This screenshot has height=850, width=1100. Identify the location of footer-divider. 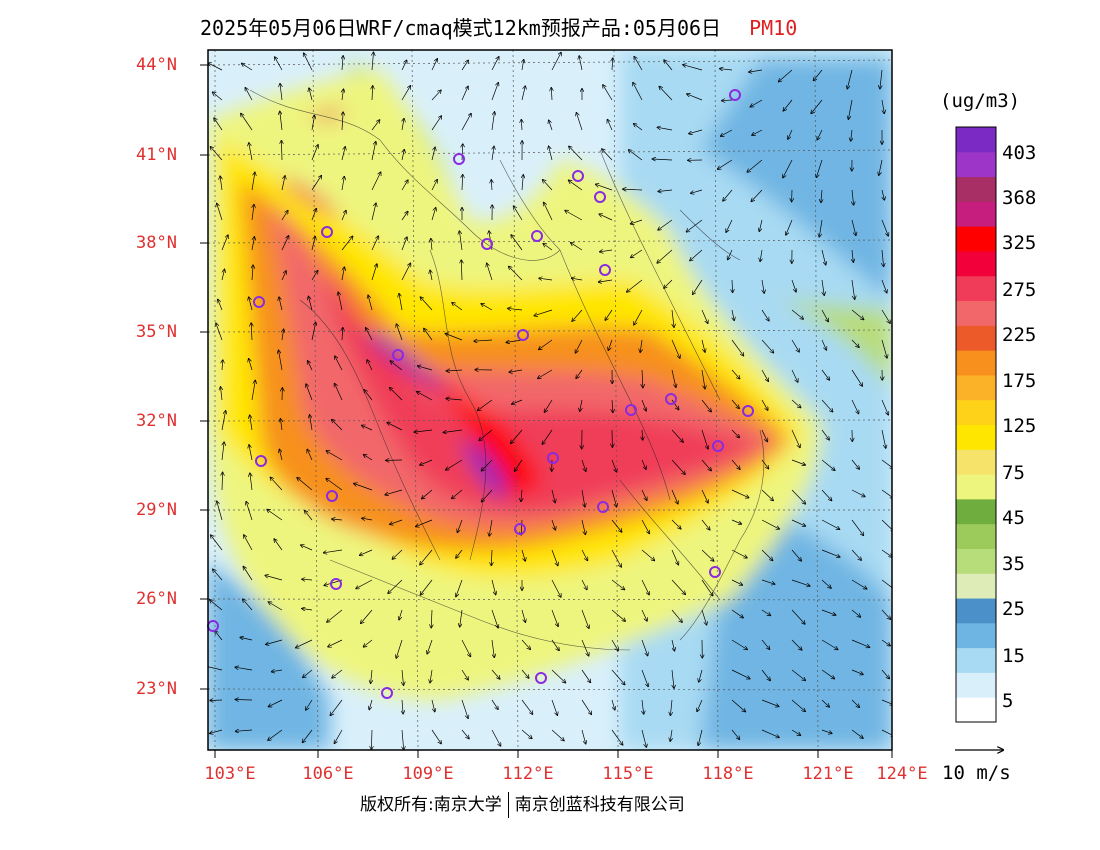
(508, 805).